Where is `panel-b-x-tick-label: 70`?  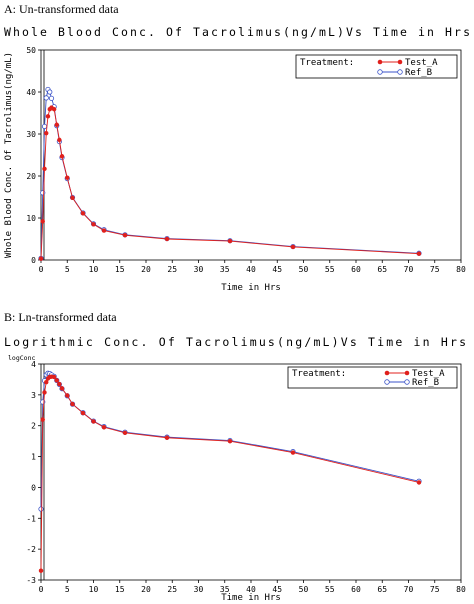 panel-b-x-tick-label: 70 is located at coordinates (409, 589).